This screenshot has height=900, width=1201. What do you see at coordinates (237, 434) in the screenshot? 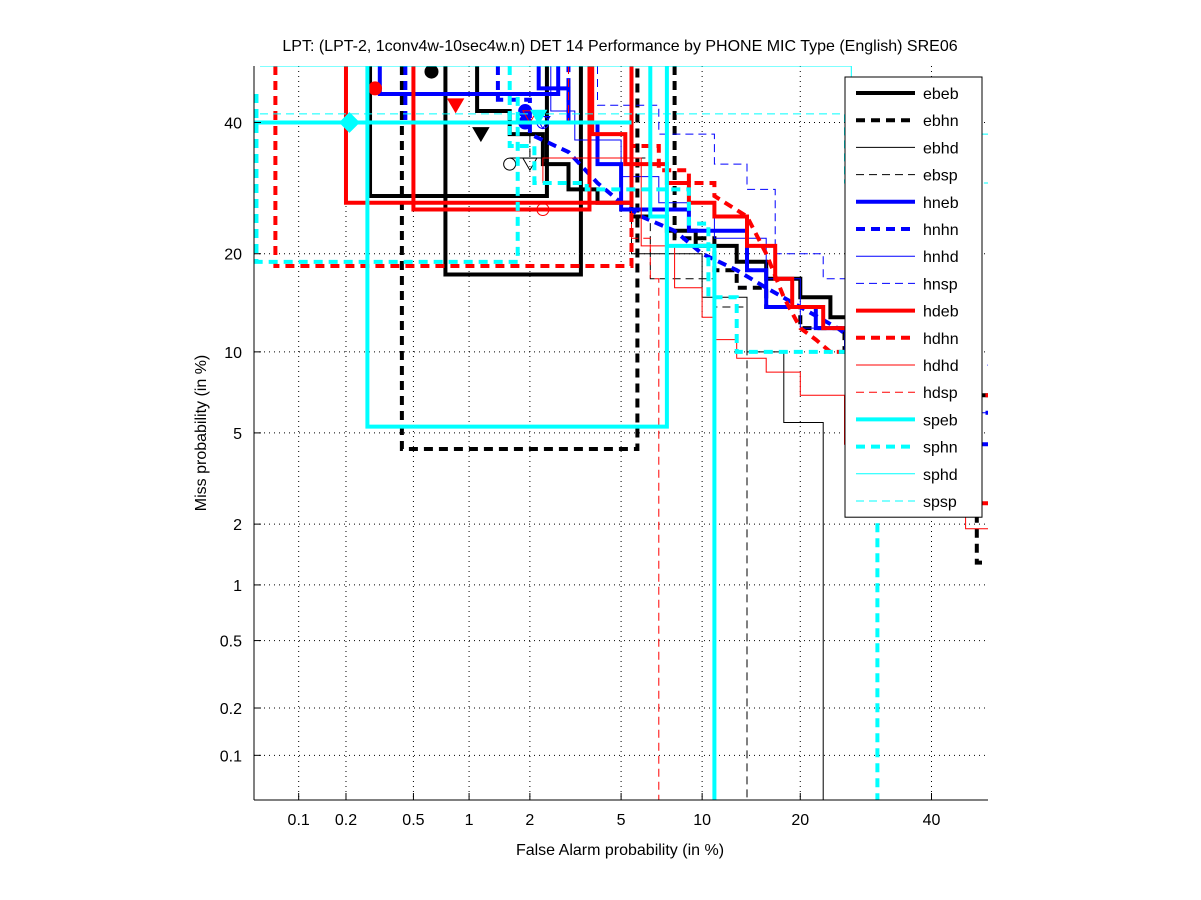
I see `y-tick-label: 5` at bounding box center [237, 434].